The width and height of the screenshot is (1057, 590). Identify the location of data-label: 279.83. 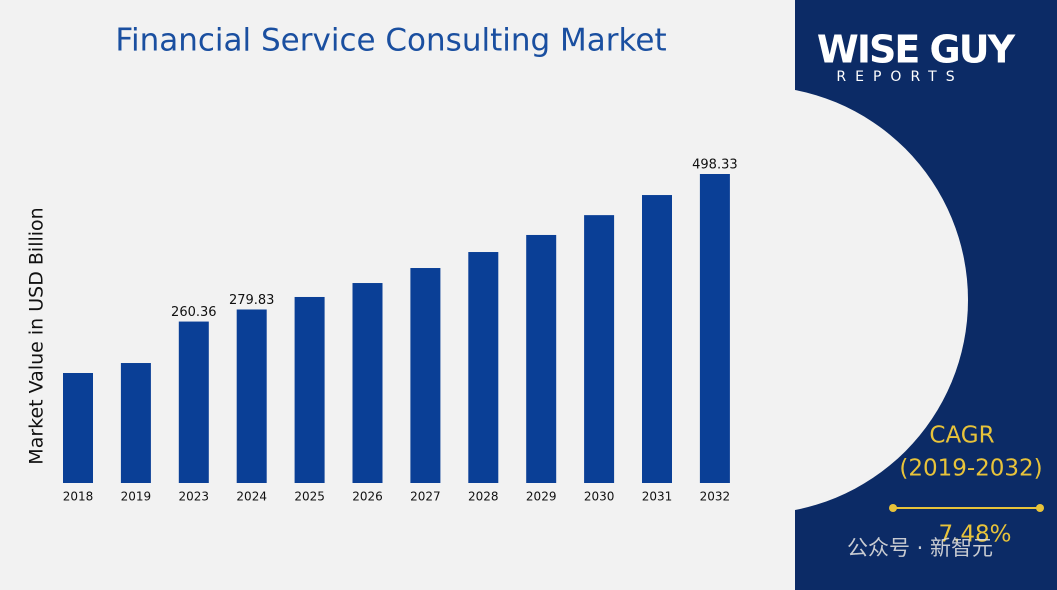
(252, 300).